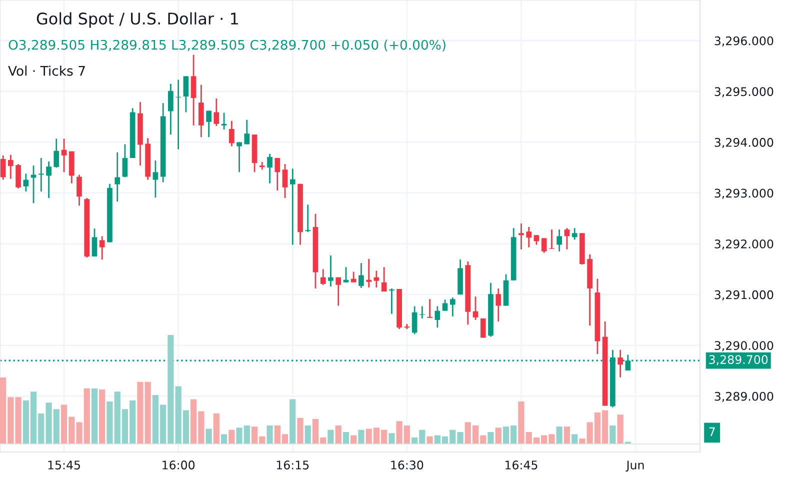 The width and height of the screenshot is (800, 481). What do you see at coordinates (522, 465) in the screenshot?
I see `x-tick-label: 16:45` at bounding box center [522, 465].